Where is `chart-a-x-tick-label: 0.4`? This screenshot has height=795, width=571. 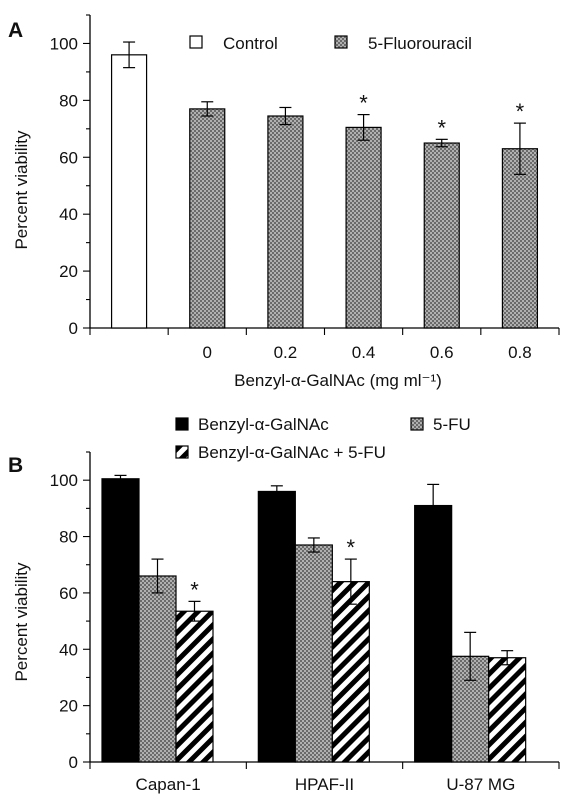 chart-a-x-tick-label: 0.4 is located at coordinates (364, 352).